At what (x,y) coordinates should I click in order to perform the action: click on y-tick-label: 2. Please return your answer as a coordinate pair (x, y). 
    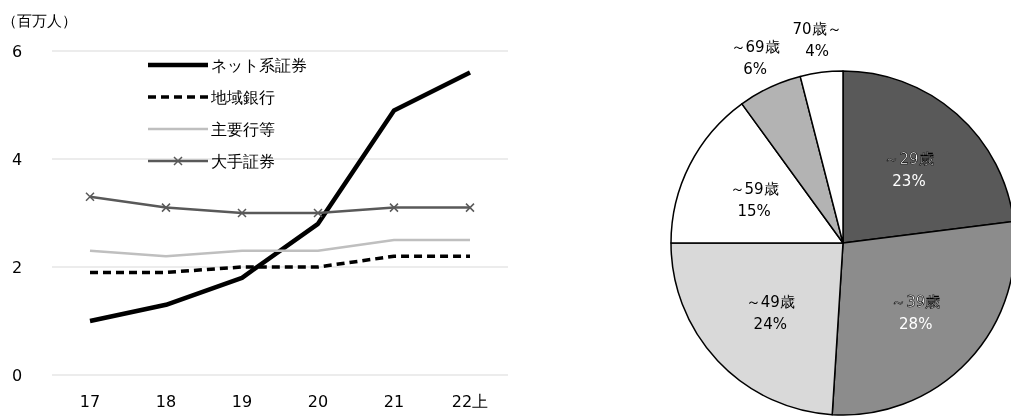
    Looking at the image, I should click on (17, 267).